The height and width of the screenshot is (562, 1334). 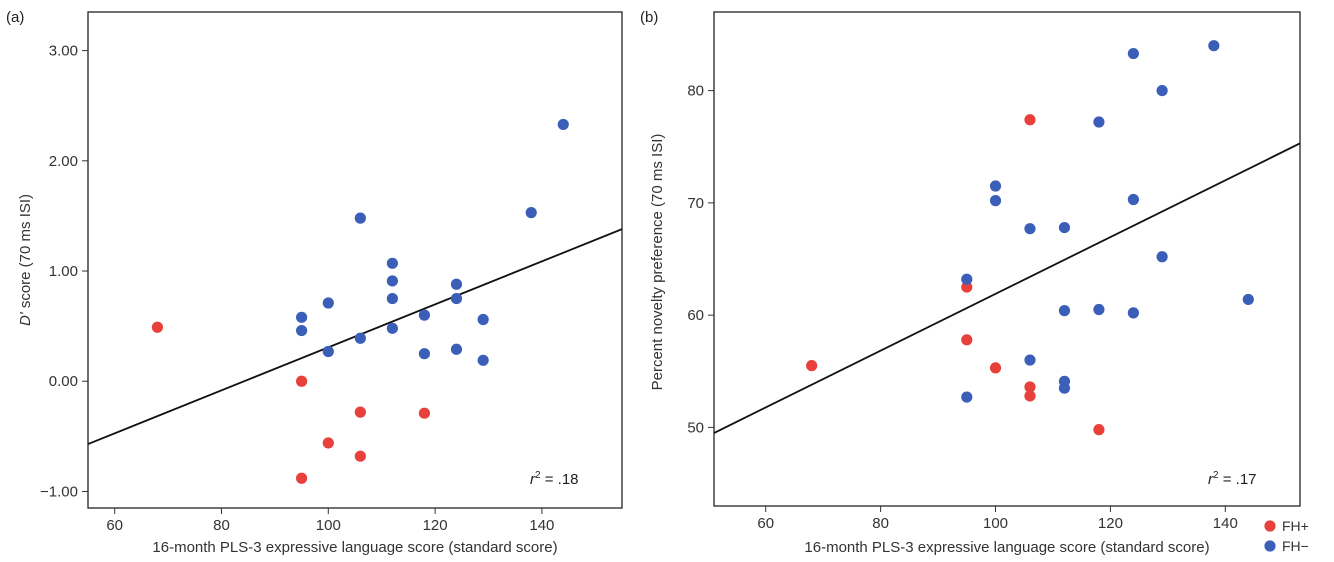 What do you see at coordinates (63, 381) in the screenshot?
I see `y-tick-label: 0.00` at bounding box center [63, 381].